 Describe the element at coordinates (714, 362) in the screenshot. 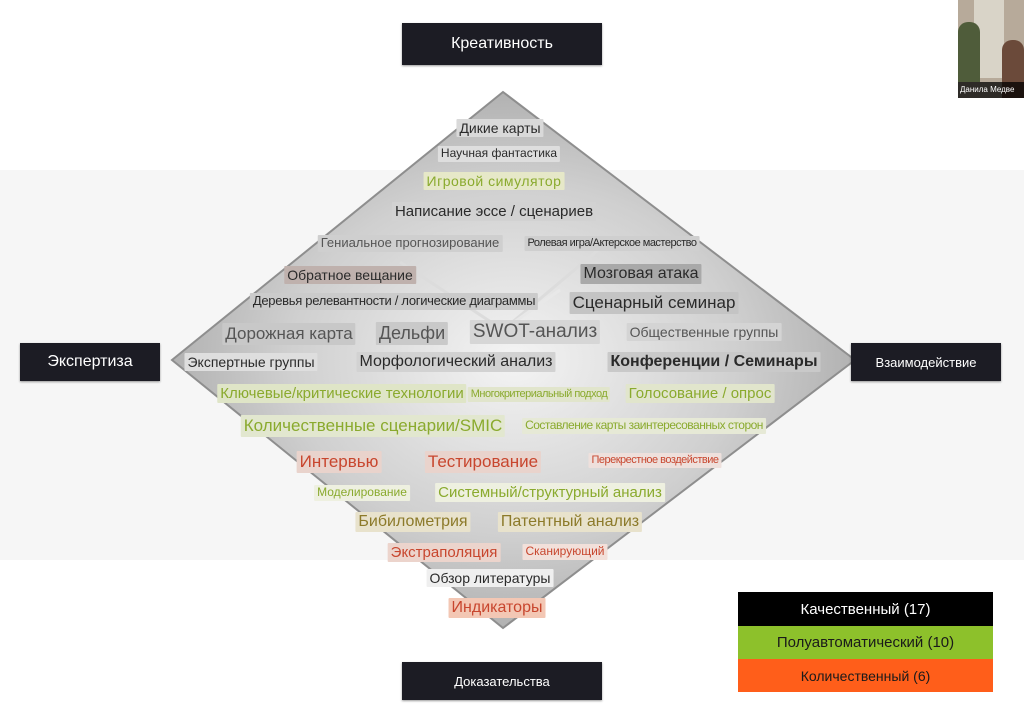

I see `term-conferences: Конференции / Семинары` at that location.